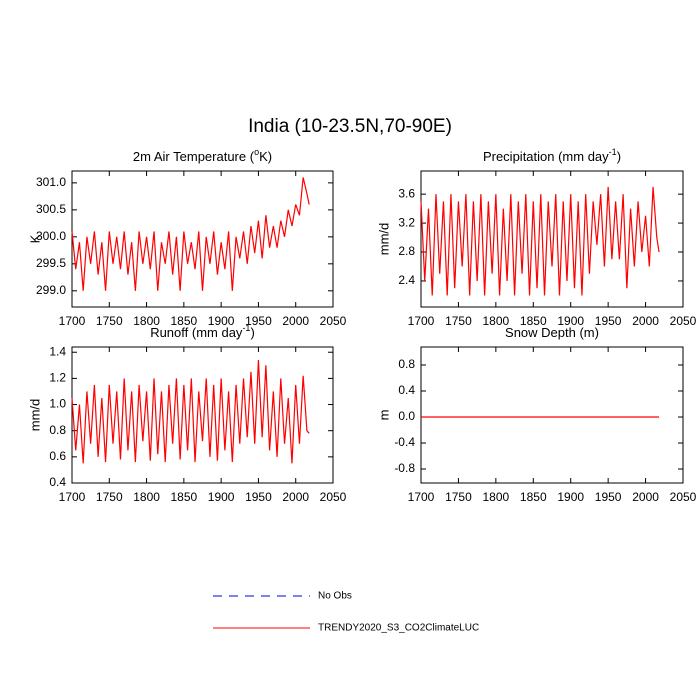 This screenshot has height=700, width=700. What do you see at coordinates (265, 156) in the screenshot?
I see `title-part: K)` at bounding box center [265, 156].